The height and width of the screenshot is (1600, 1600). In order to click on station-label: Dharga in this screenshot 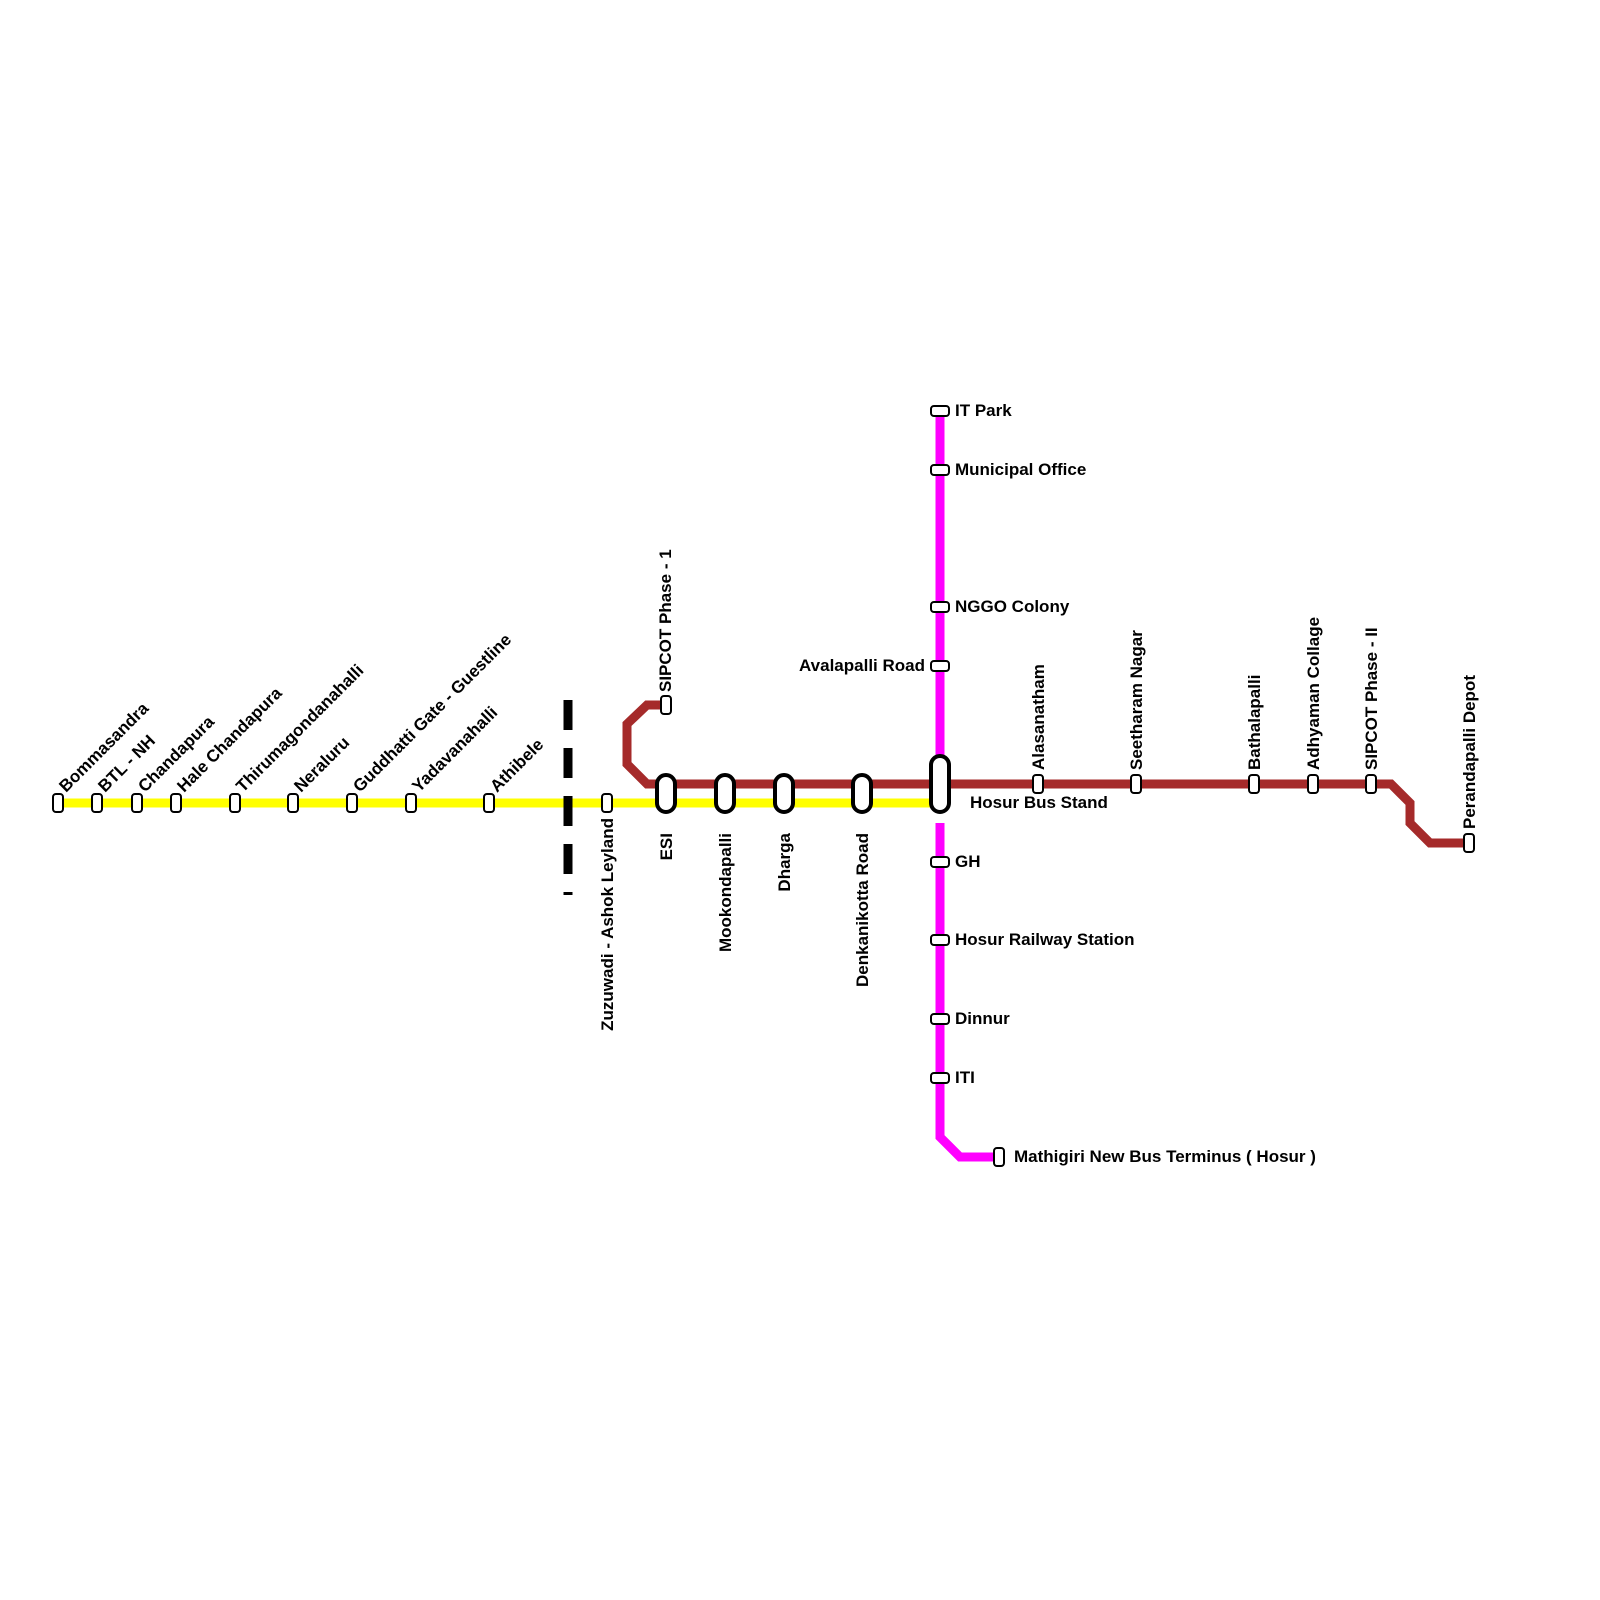, I will do `click(784, 861)`.